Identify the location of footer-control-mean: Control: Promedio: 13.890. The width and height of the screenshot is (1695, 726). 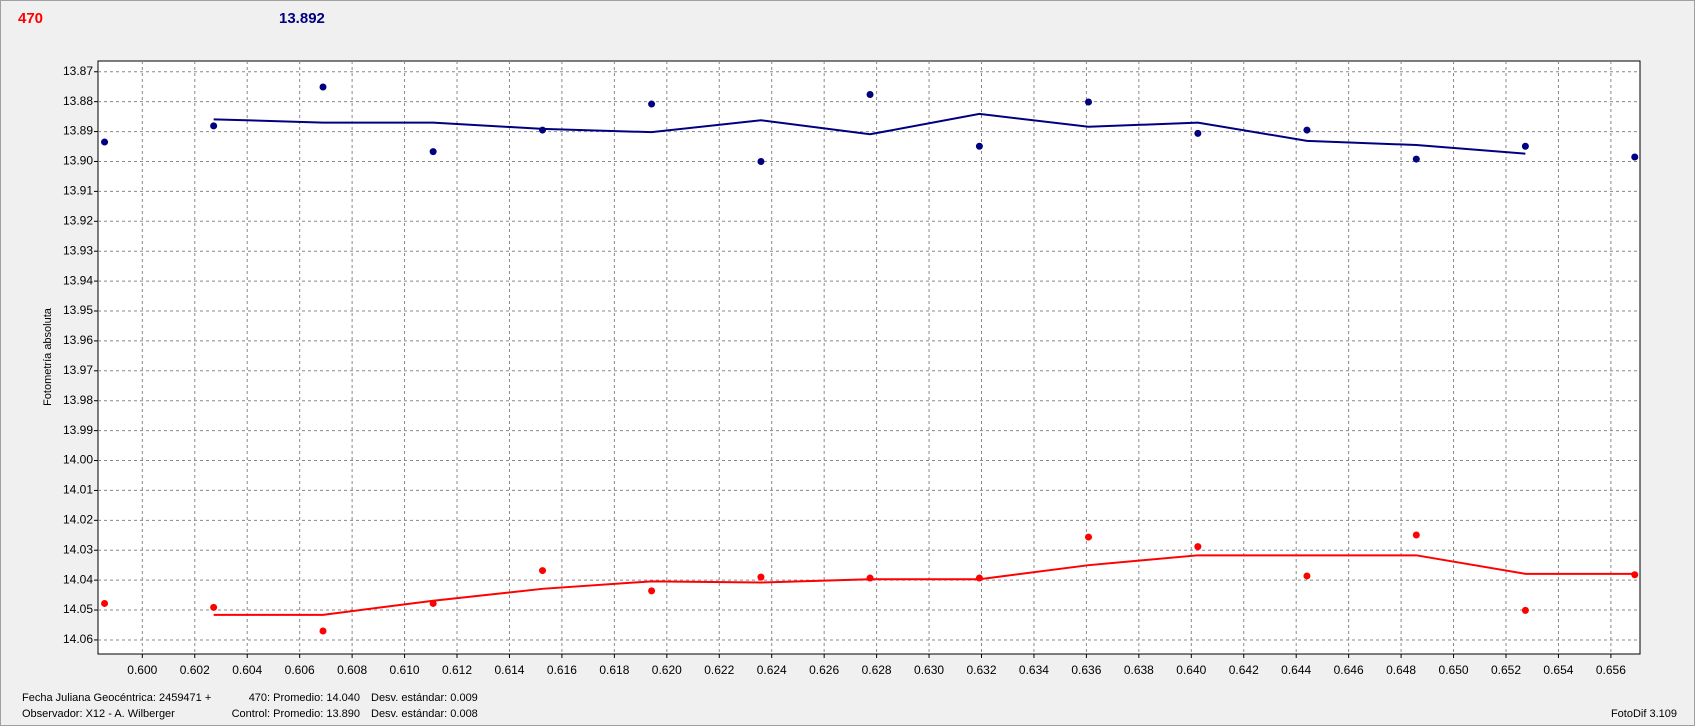
(296, 714).